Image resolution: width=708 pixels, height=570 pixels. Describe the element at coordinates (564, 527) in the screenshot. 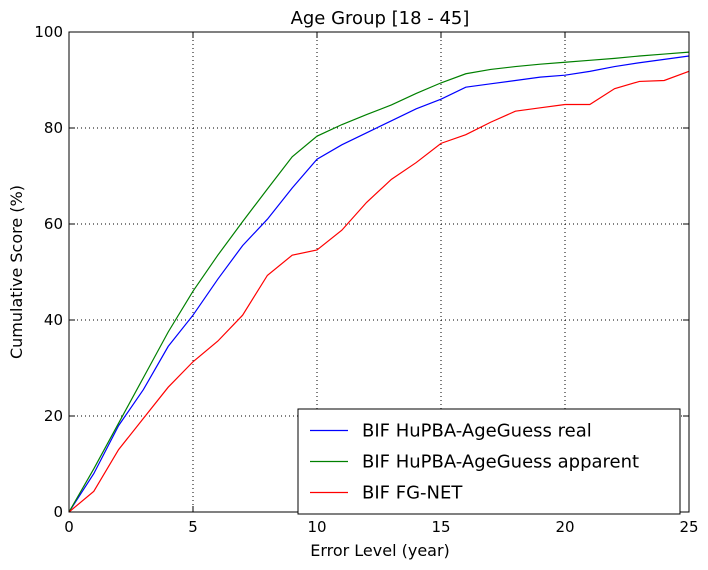

I see `x-tick-label: 20` at that location.